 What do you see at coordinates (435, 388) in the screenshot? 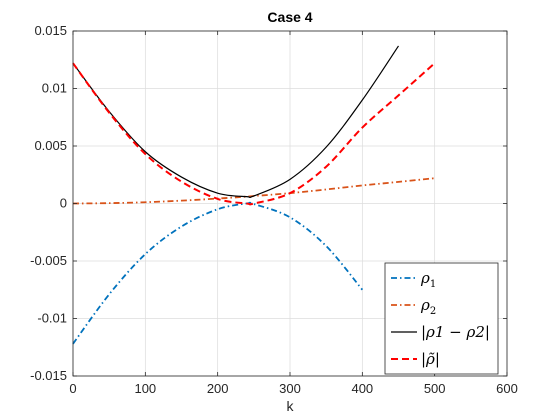
I see `x-tick-label: 500` at bounding box center [435, 388].